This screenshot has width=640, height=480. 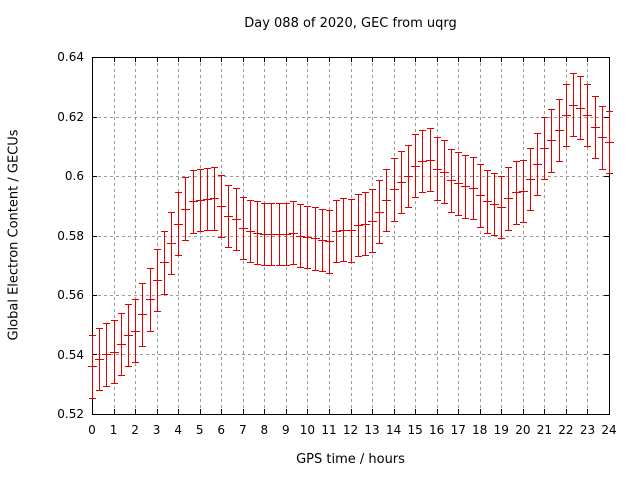 What do you see at coordinates (221, 430) in the screenshot?
I see `x-tick-label: 6` at bounding box center [221, 430].